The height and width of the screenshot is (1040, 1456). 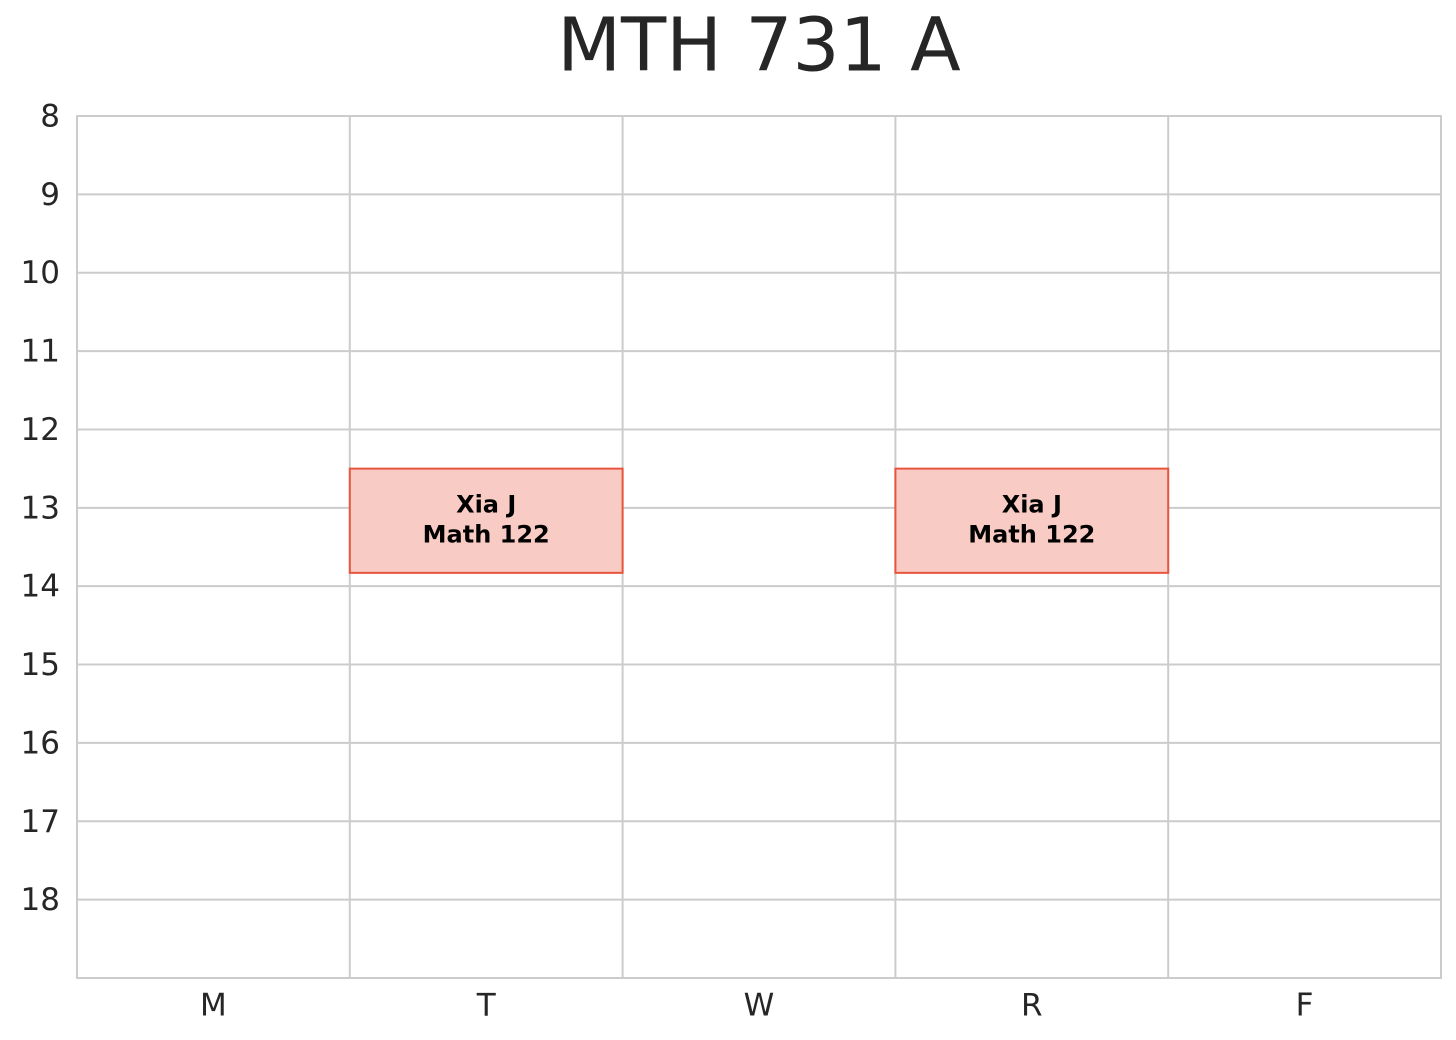 I want to click on y-tick-label: 11, so click(x=40, y=352).